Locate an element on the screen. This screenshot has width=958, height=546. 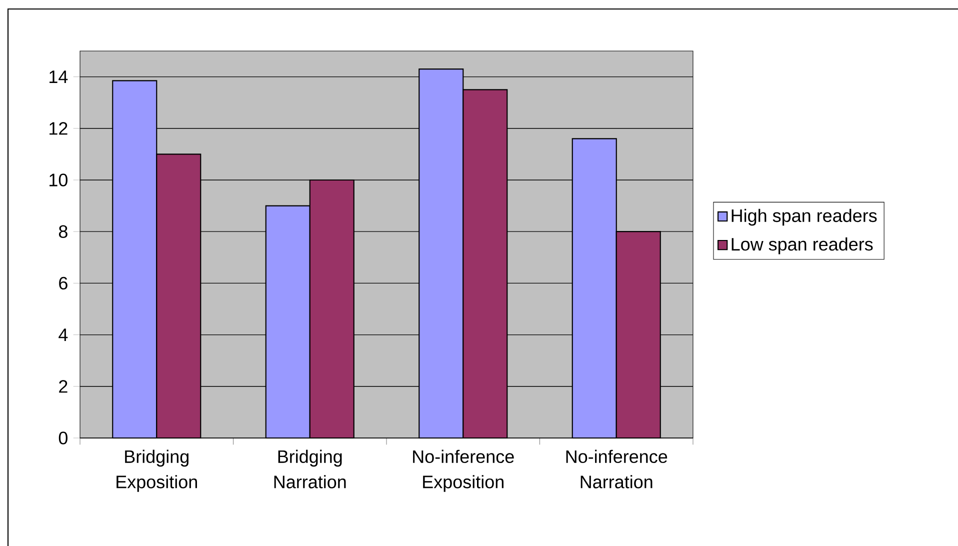
legend-label: Low span readers is located at coordinates (802, 245).